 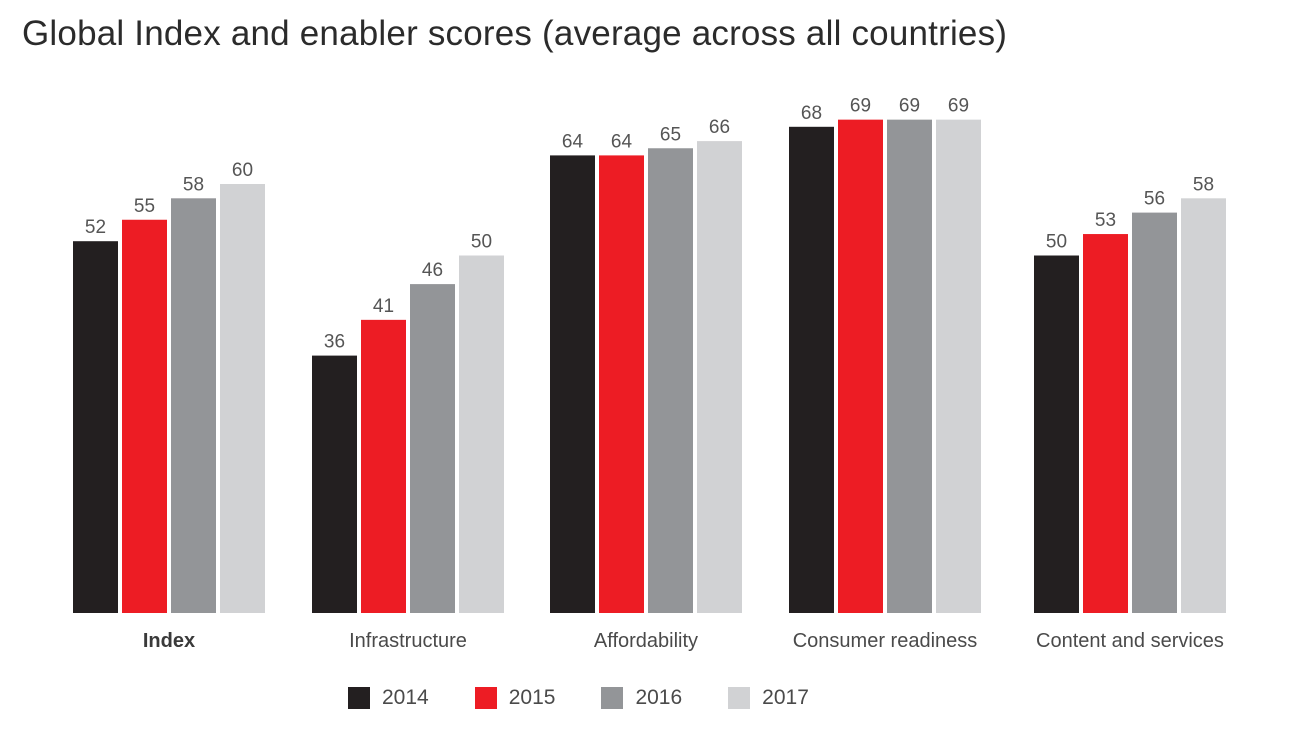 I want to click on legend-item-2016: 2016, so click(x=641, y=698).